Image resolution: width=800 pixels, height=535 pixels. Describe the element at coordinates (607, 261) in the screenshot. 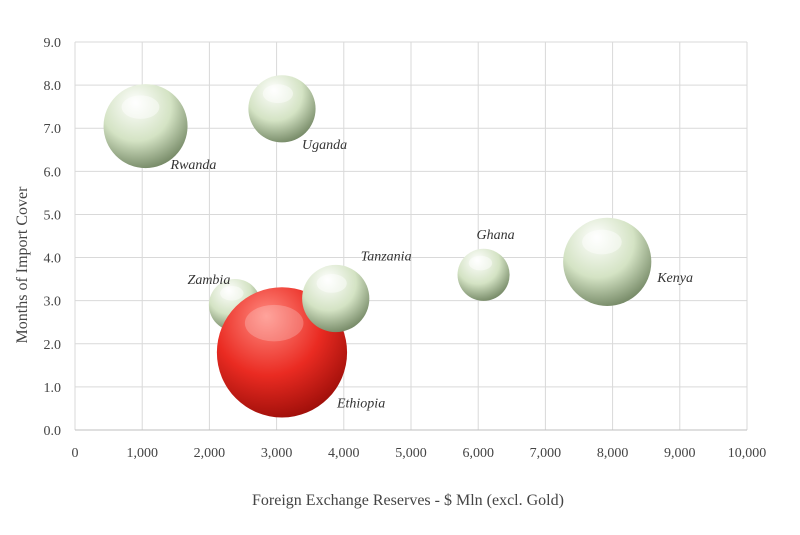

I see `bubble-kenya` at that location.